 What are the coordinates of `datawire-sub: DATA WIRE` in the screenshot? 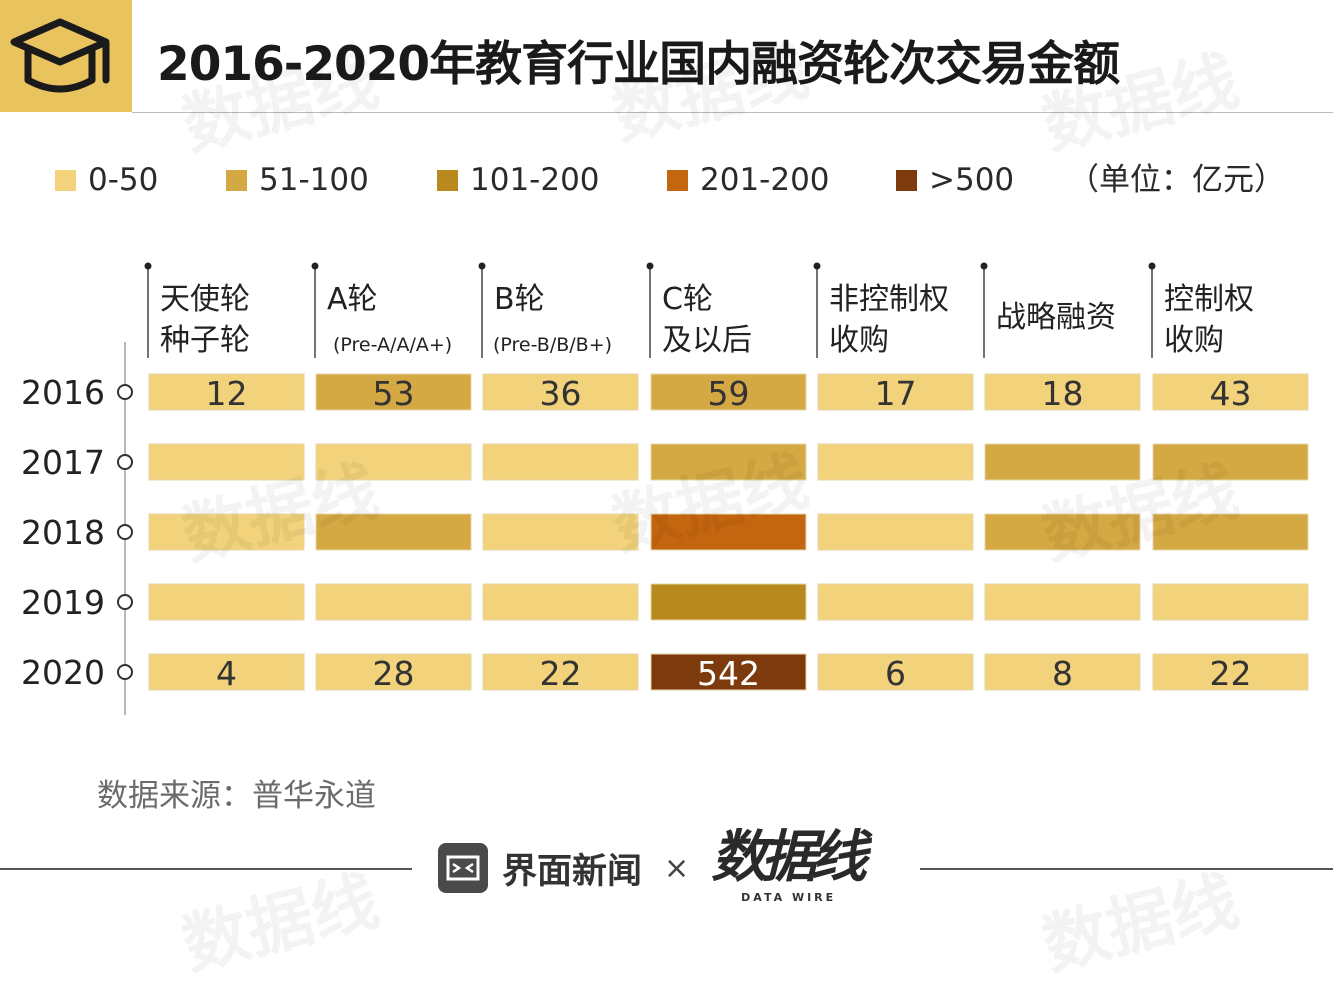 It's located at (789, 897).